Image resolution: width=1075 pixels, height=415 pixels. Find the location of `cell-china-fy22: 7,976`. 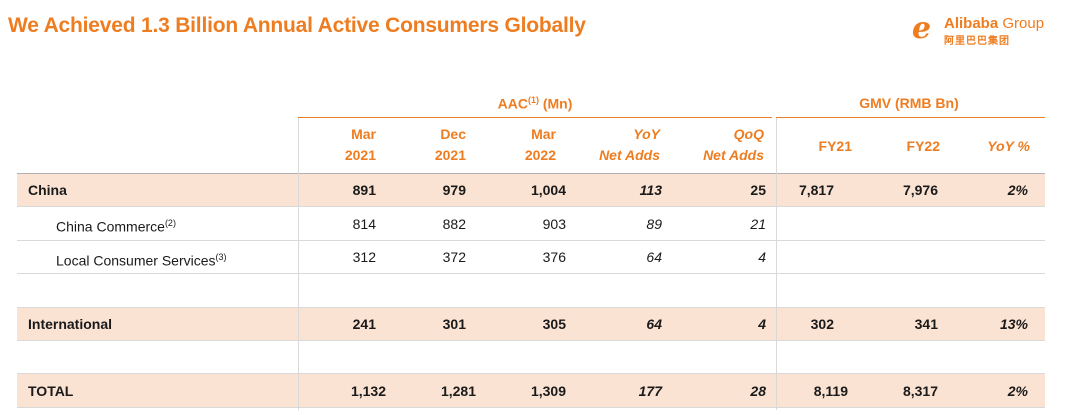

cell-china-fy22: 7,976 is located at coordinates (920, 190).